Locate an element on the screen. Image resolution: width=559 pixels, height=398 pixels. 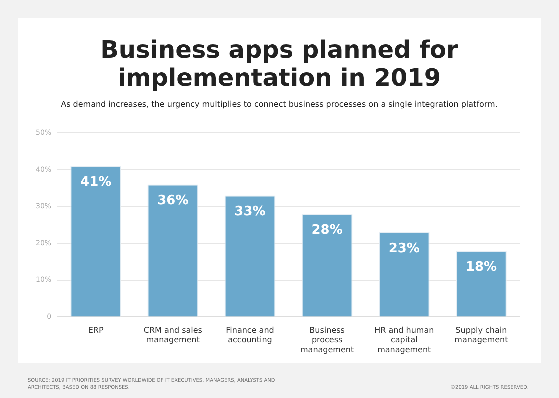
data-label: 41% is located at coordinates (96, 182).